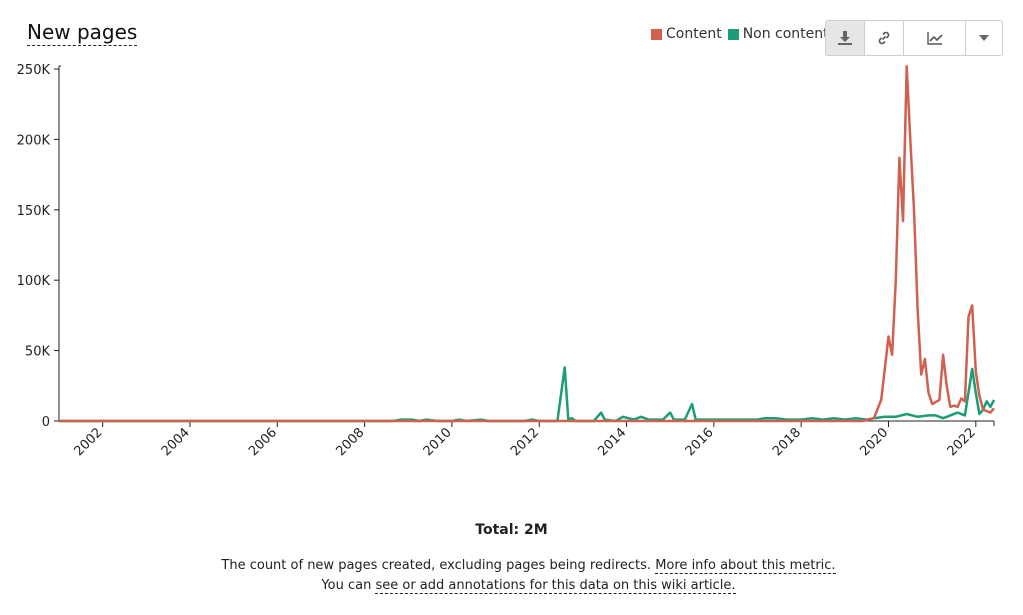 The height and width of the screenshot is (615, 1023). I want to click on caret-down-icon, so click(984, 38).